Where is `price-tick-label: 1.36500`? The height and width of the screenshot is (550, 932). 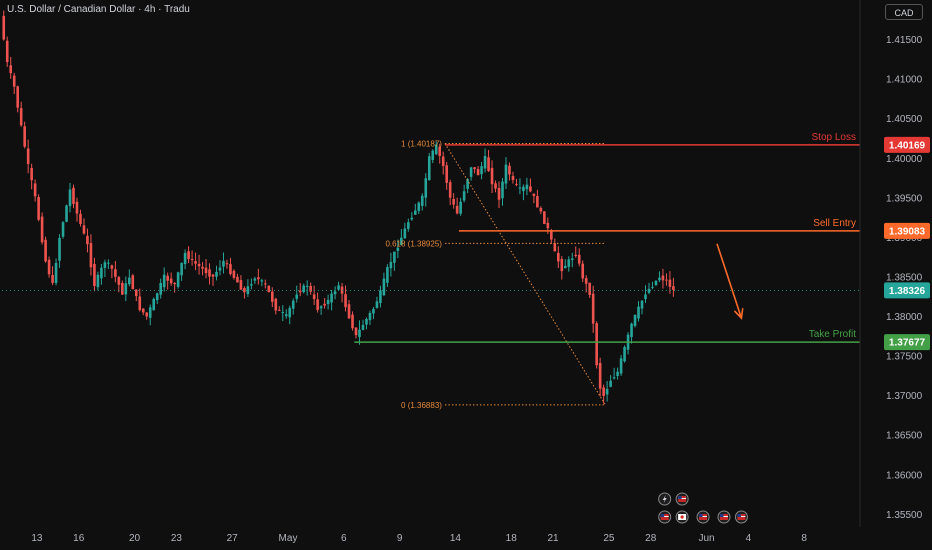 price-tick-label: 1.36500 is located at coordinates (904, 436).